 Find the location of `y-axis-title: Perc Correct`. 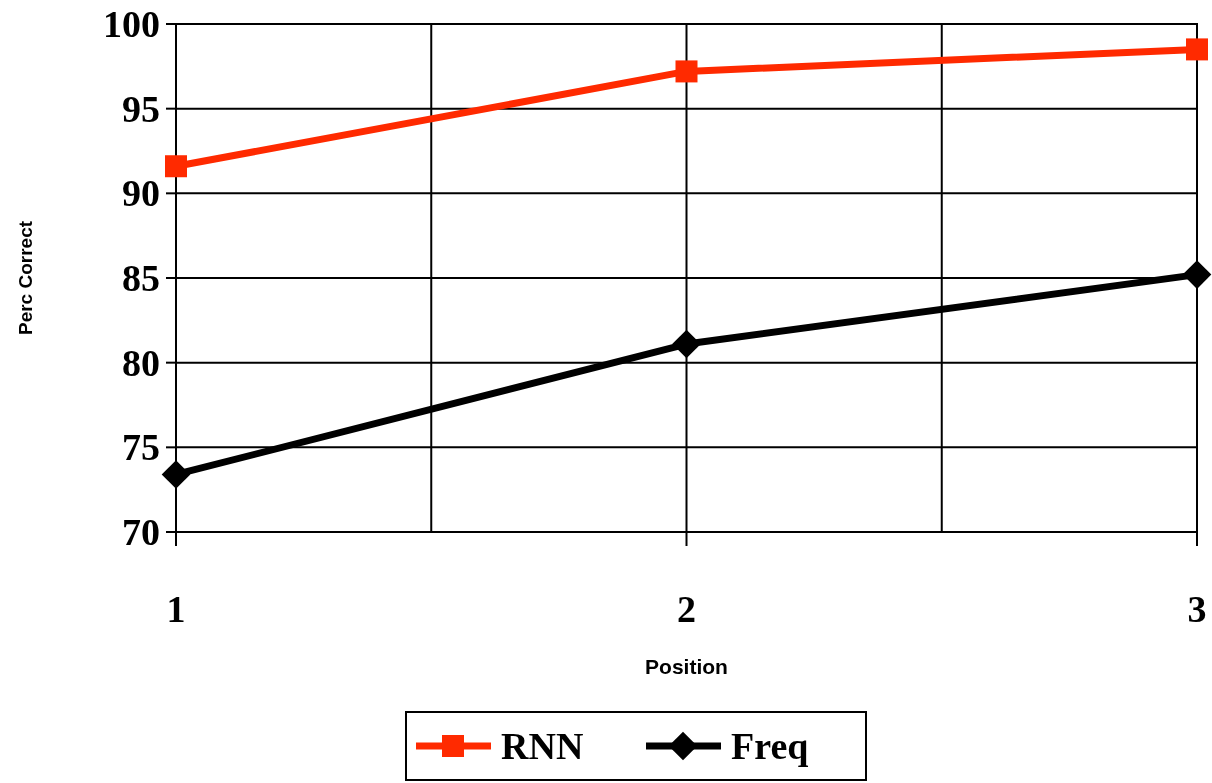

y-axis-title: Perc Correct is located at coordinates (25, 278).